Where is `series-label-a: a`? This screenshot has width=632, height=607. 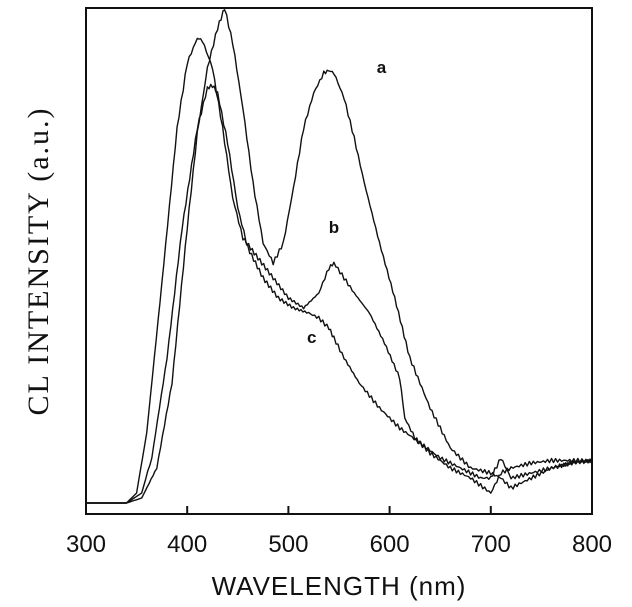 series-label-a: a is located at coordinates (382, 67).